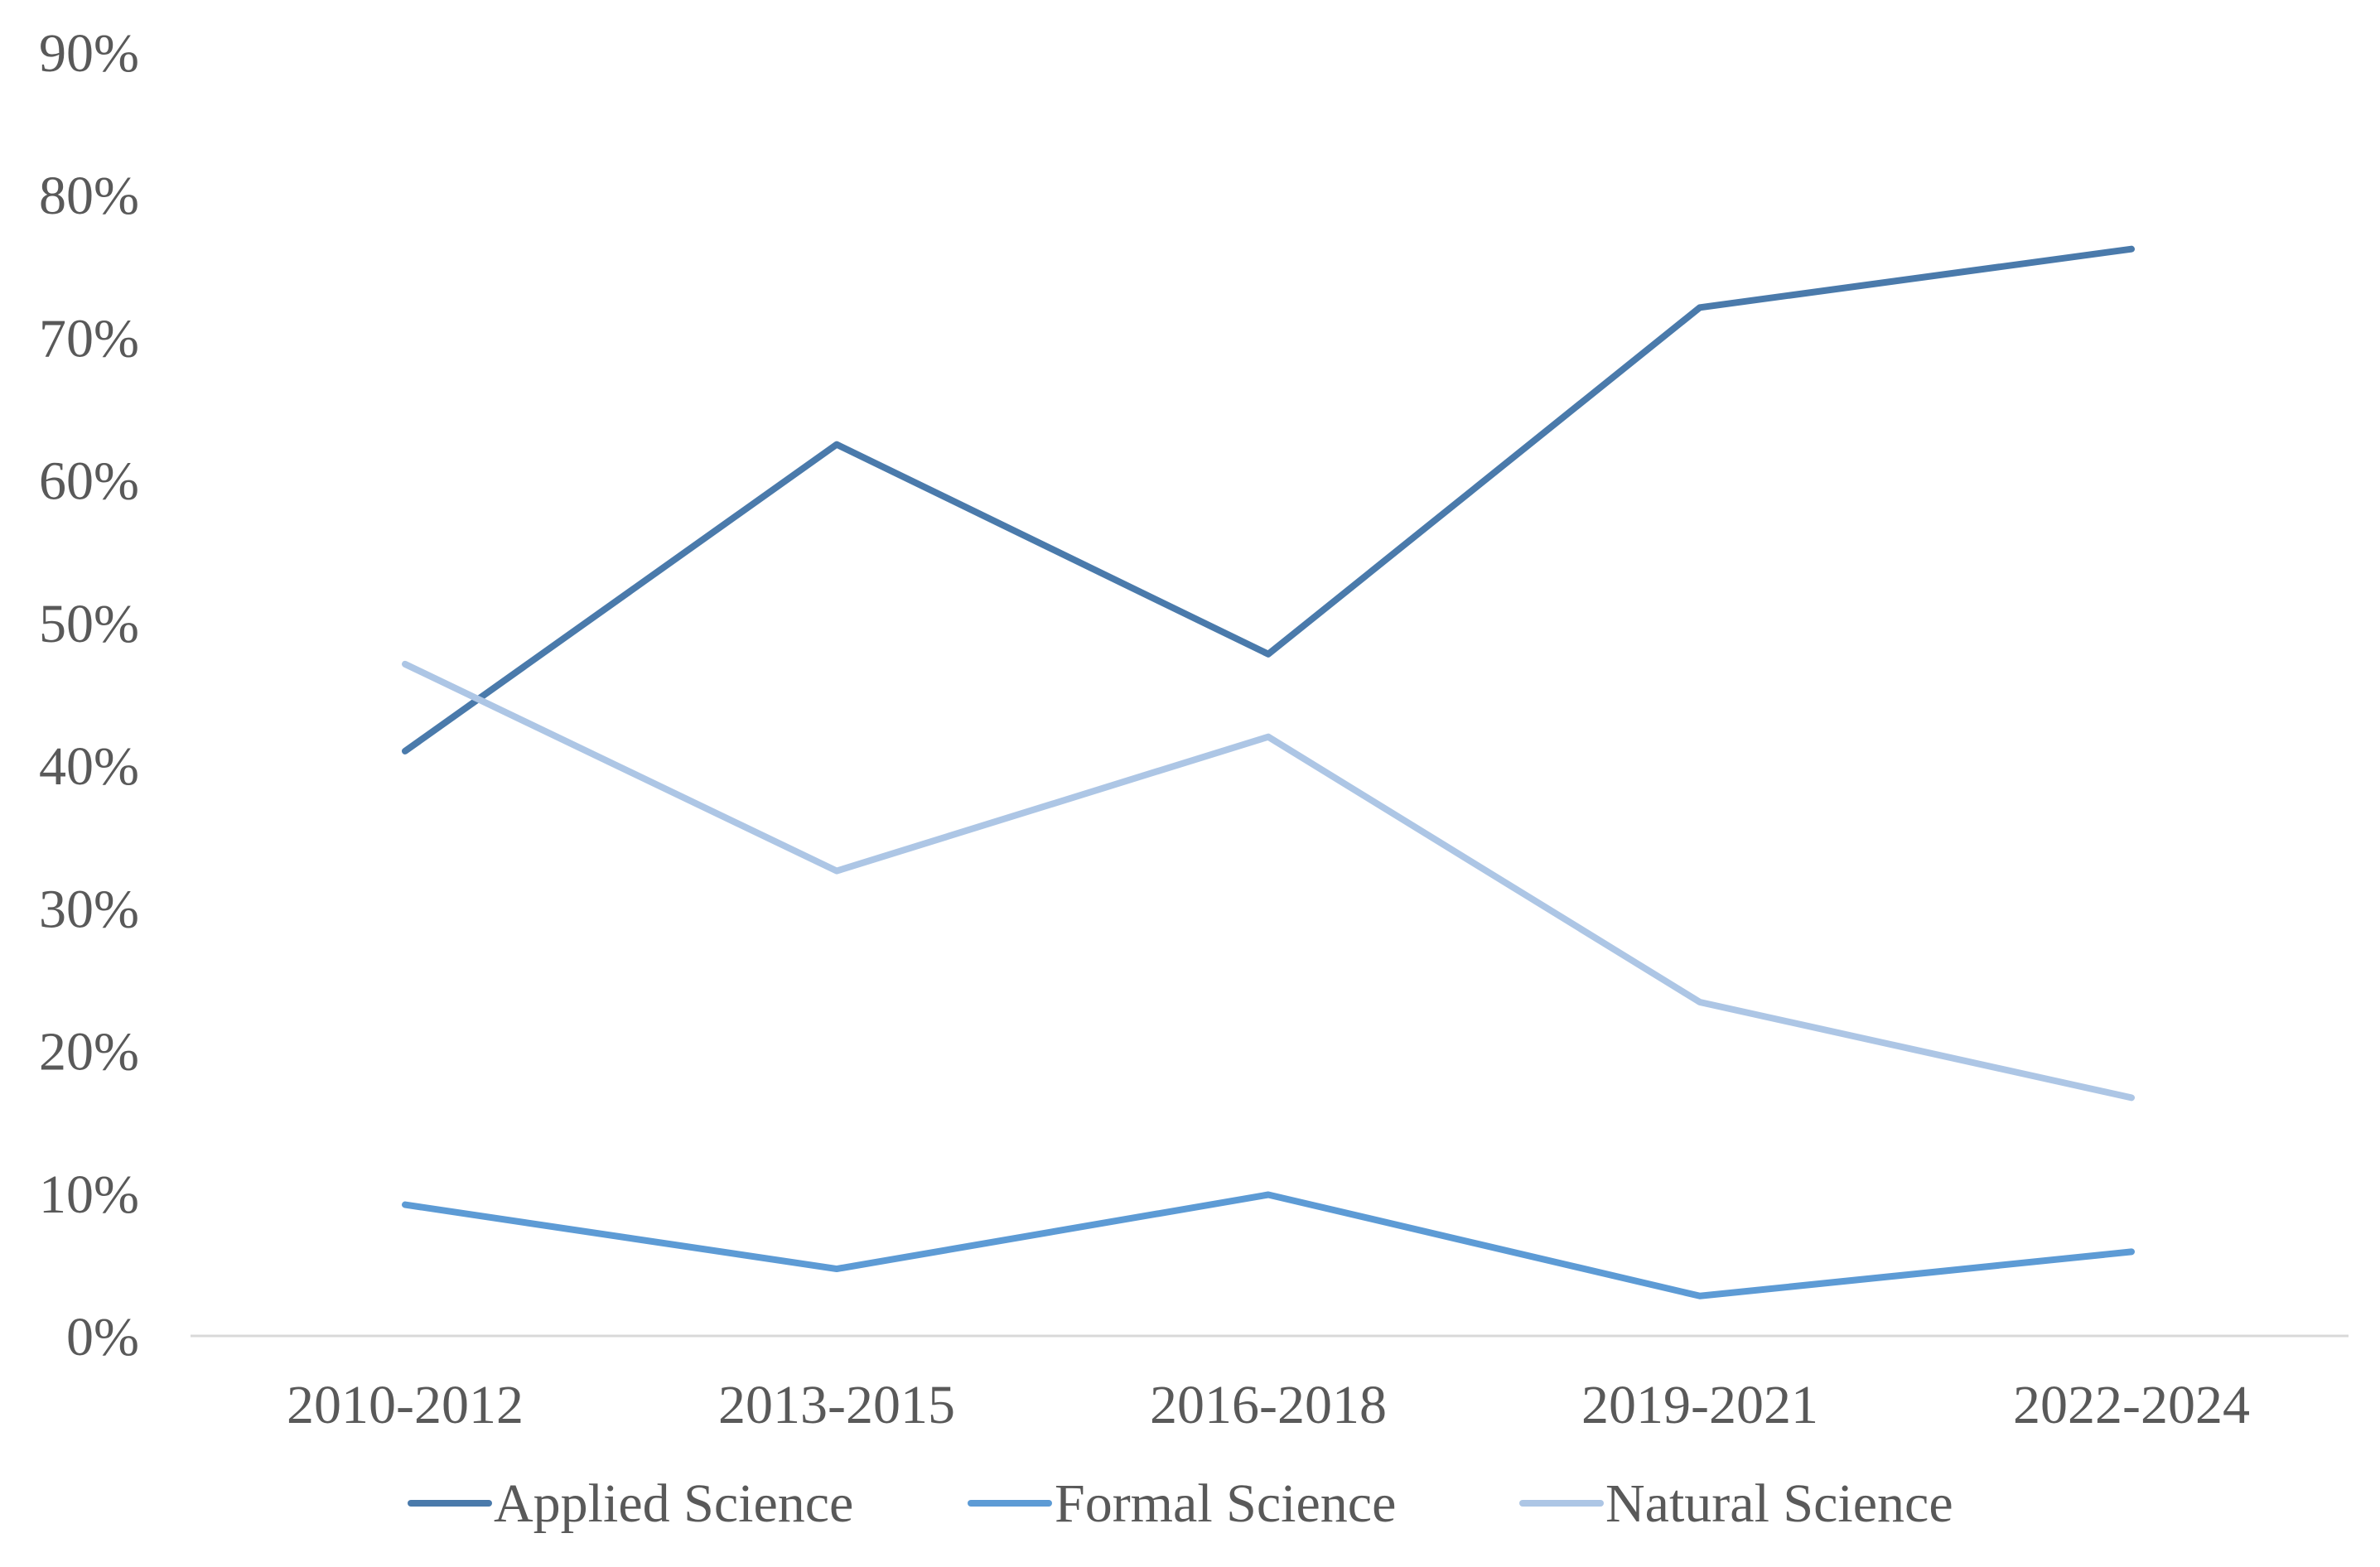  I want to click on x-tick-label: 2010-2012, so click(405, 1405).